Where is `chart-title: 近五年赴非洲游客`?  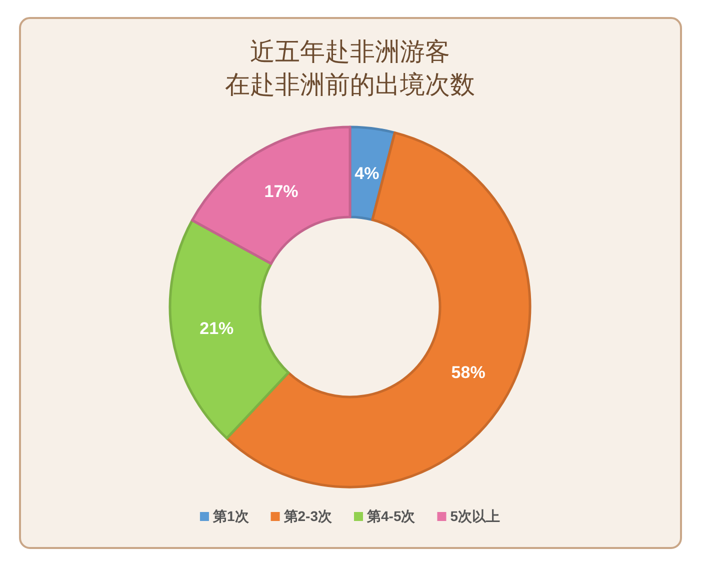
chart-title: 近五年赴非洲游客 is located at coordinates (350, 52).